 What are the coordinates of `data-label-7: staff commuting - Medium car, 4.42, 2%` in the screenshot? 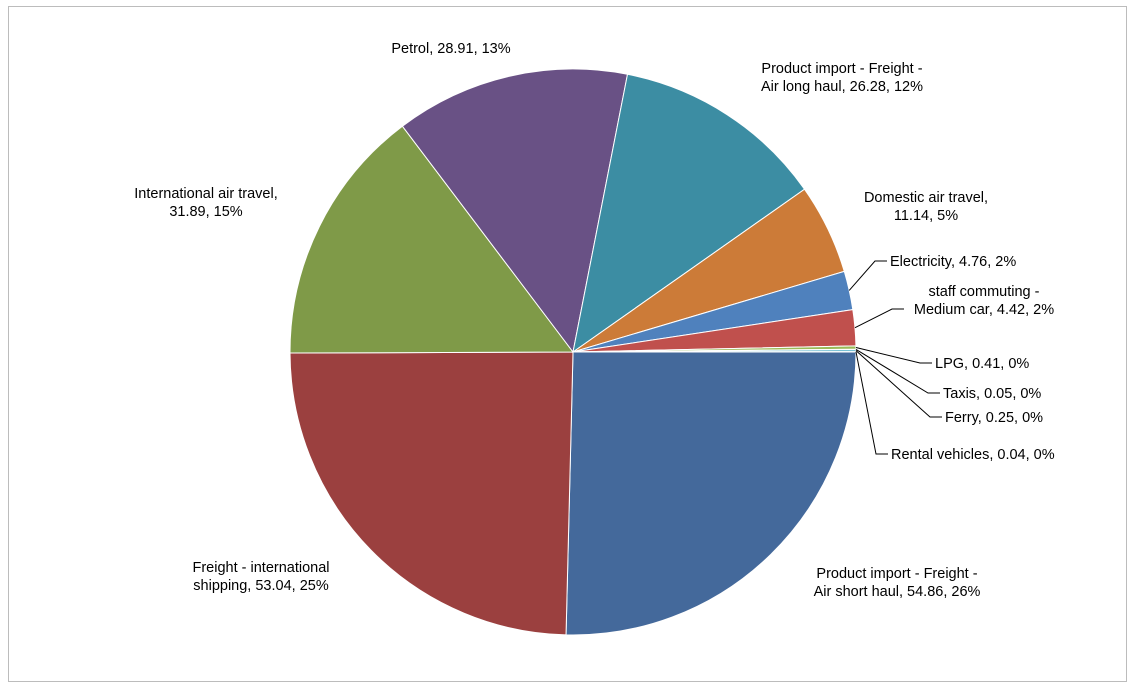 It's located at (984, 301).